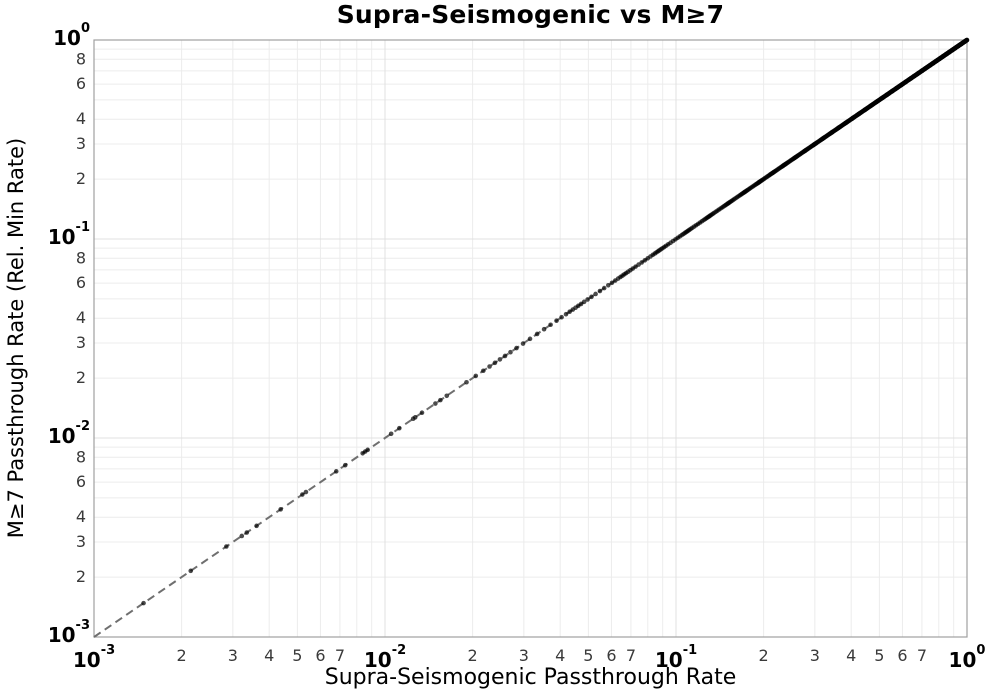  Describe the element at coordinates (69, 632) in the screenshot. I see `y-major-tick-label: 10⁻³` at that location.